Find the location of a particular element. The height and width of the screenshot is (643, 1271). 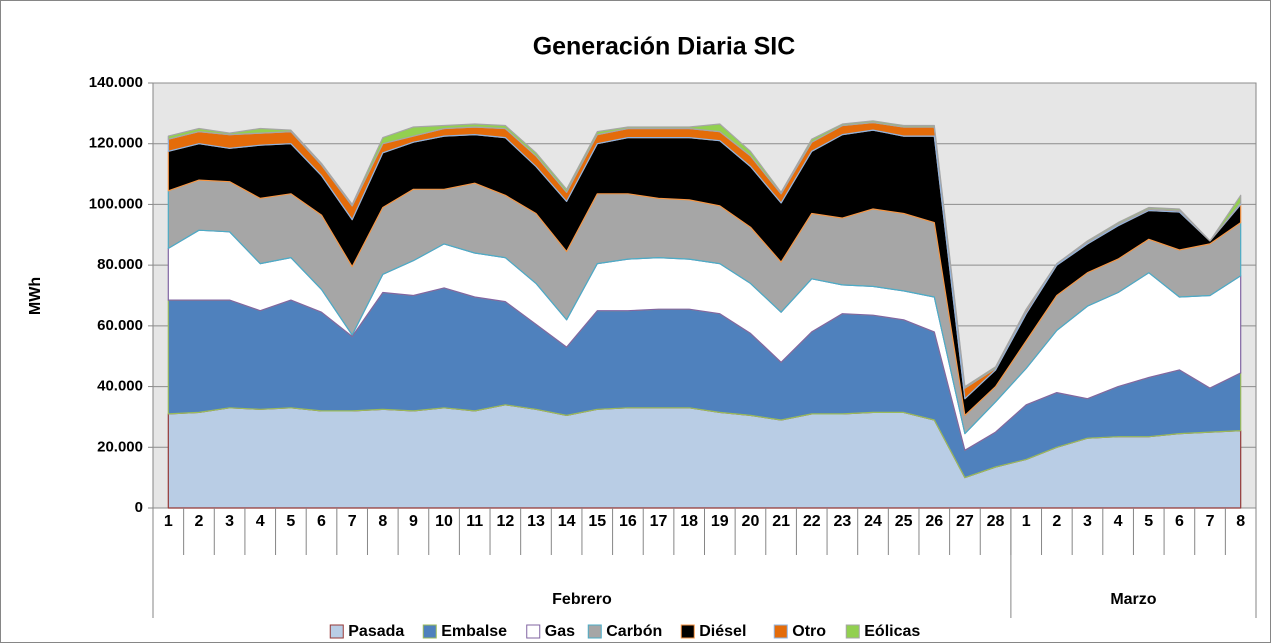

group-label: Marzo is located at coordinates (1133, 599).